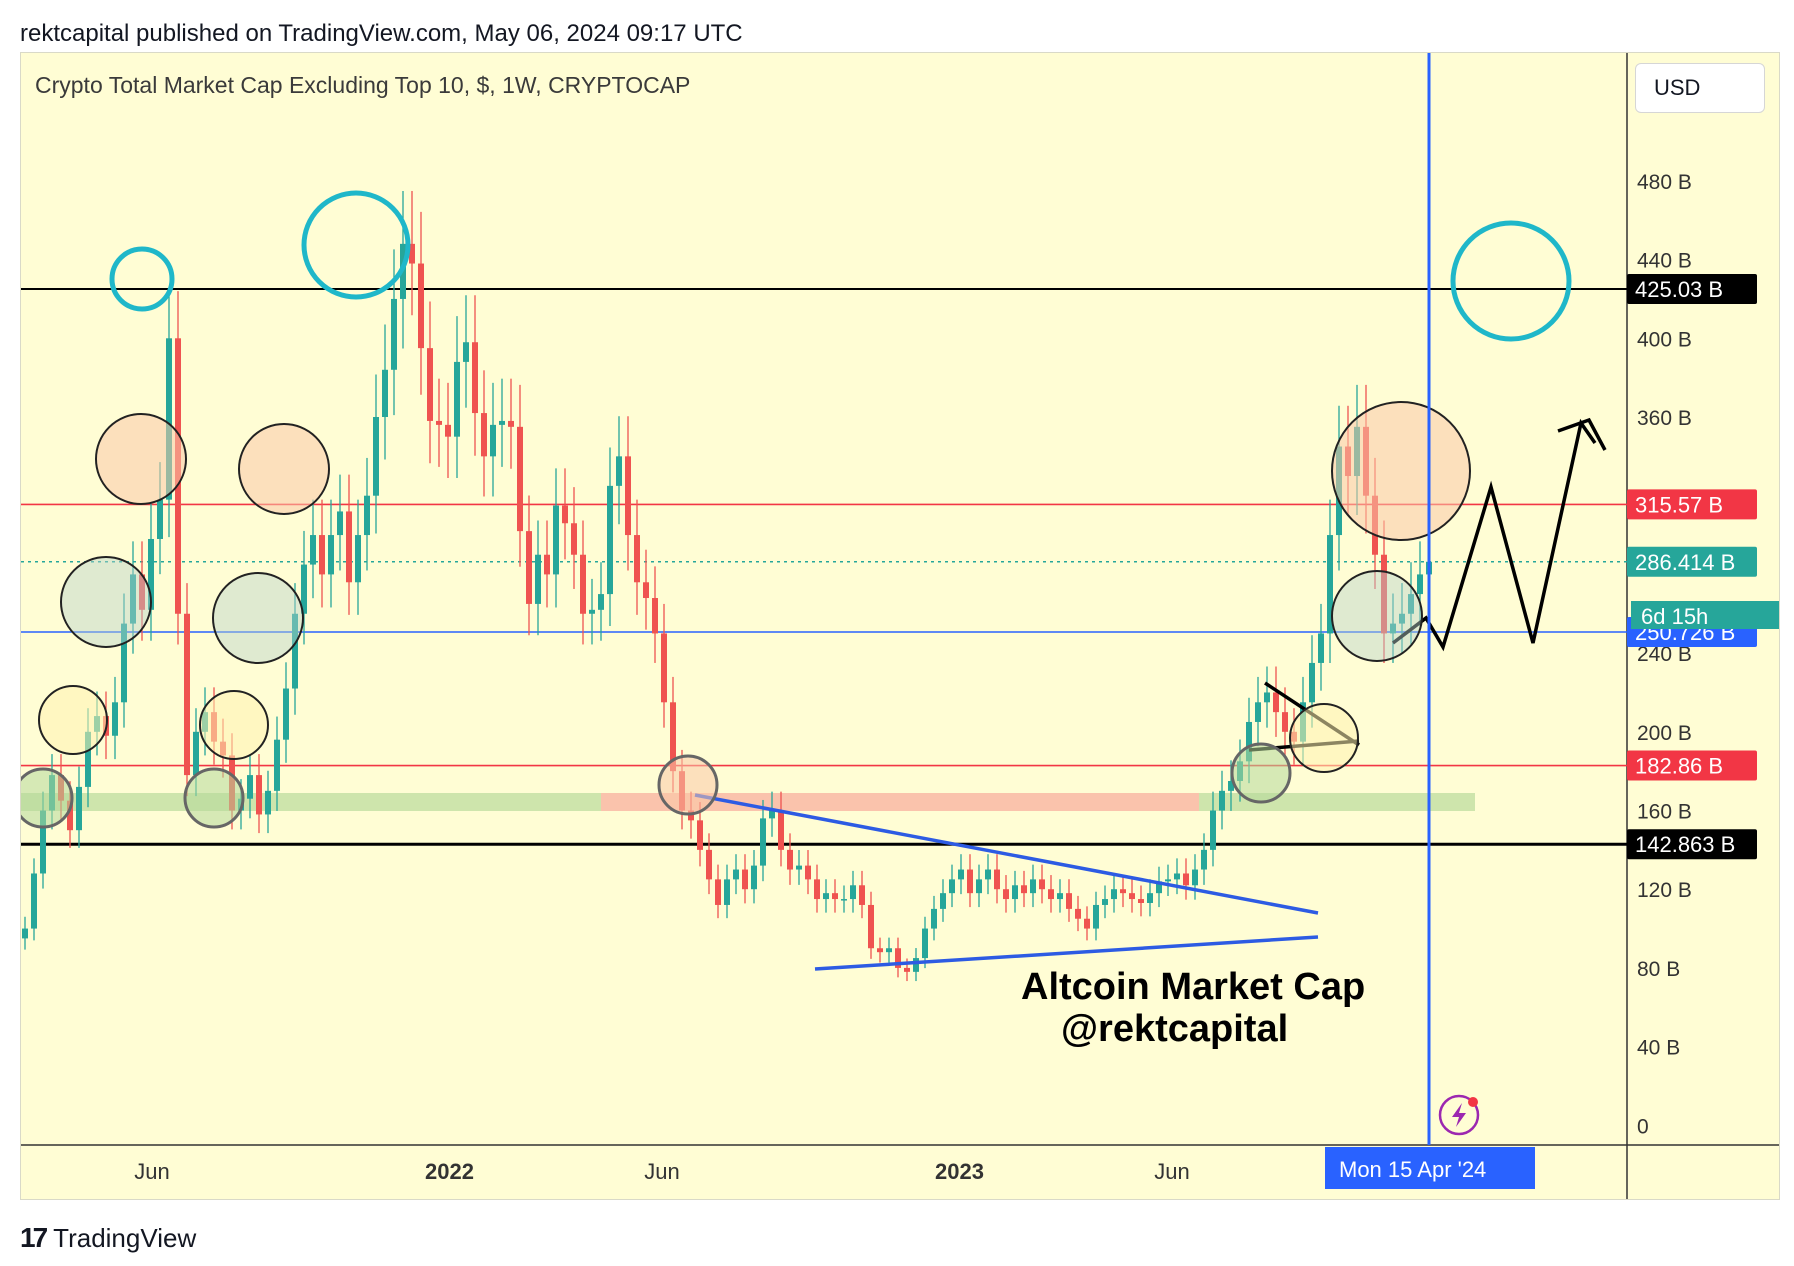  I want to click on price-label-text: 182.86 B, so click(1679, 766).